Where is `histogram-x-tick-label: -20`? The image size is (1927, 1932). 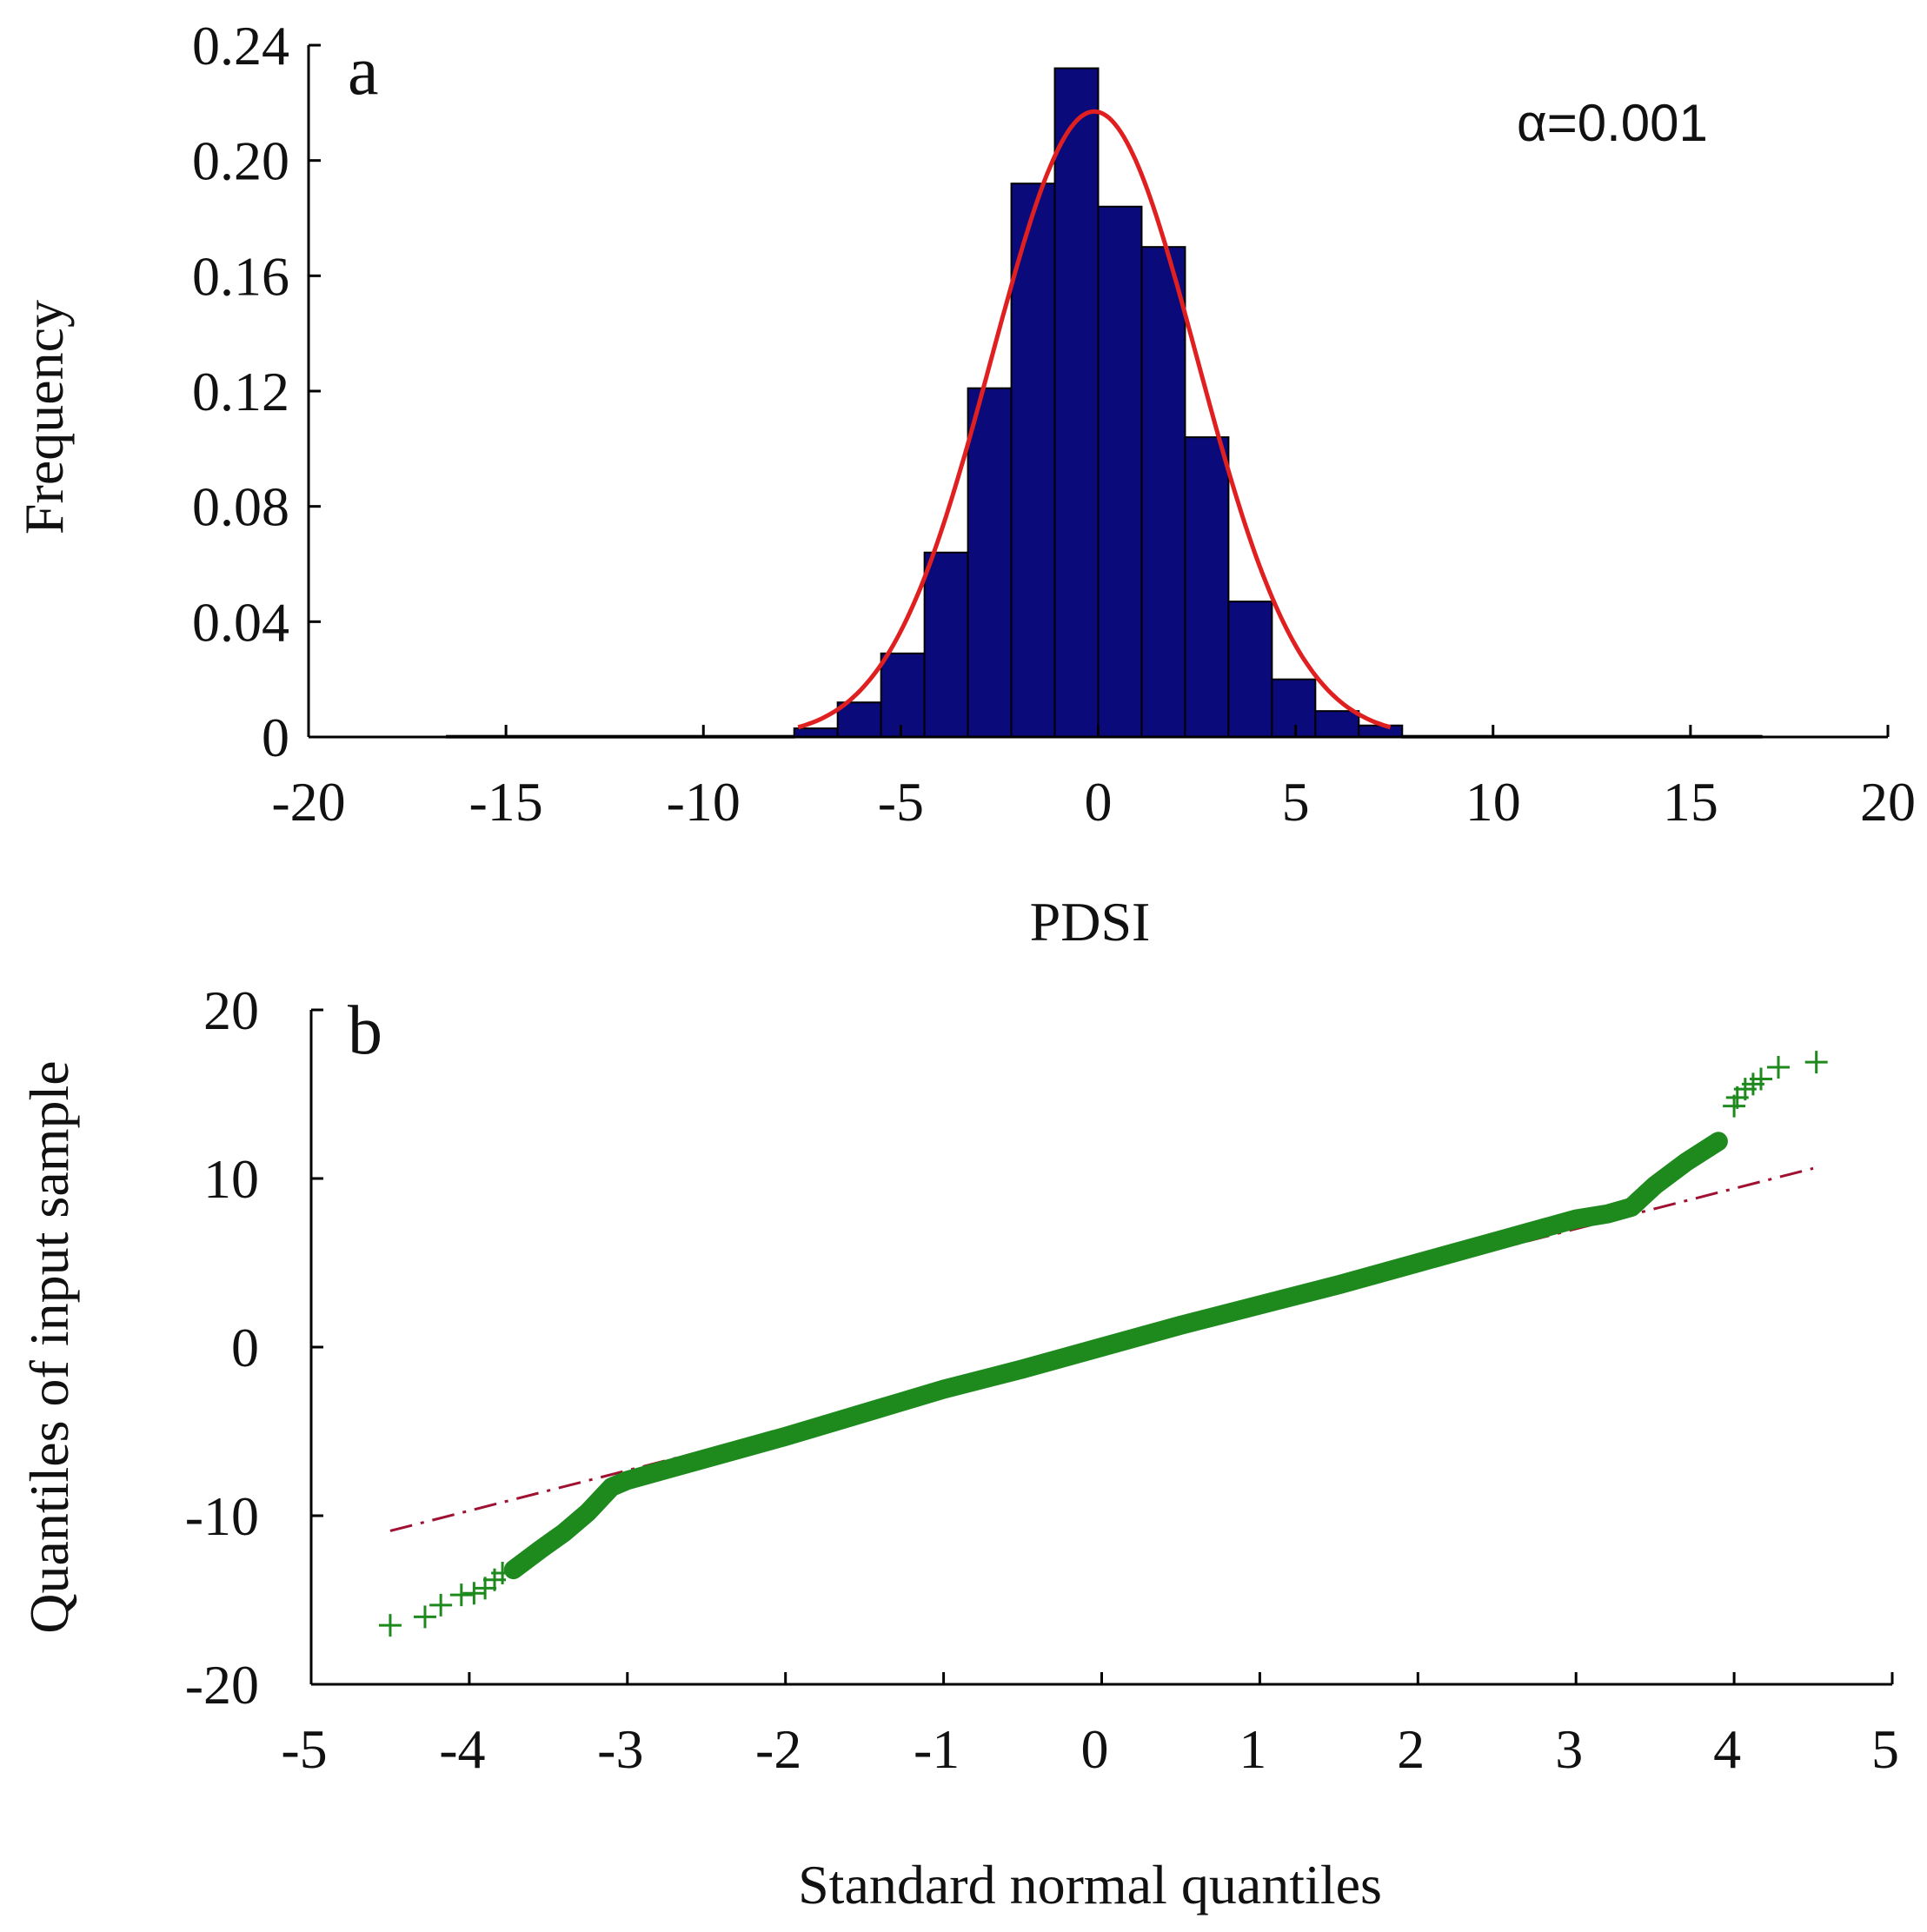 histogram-x-tick-label: -20 is located at coordinates (308, 802).